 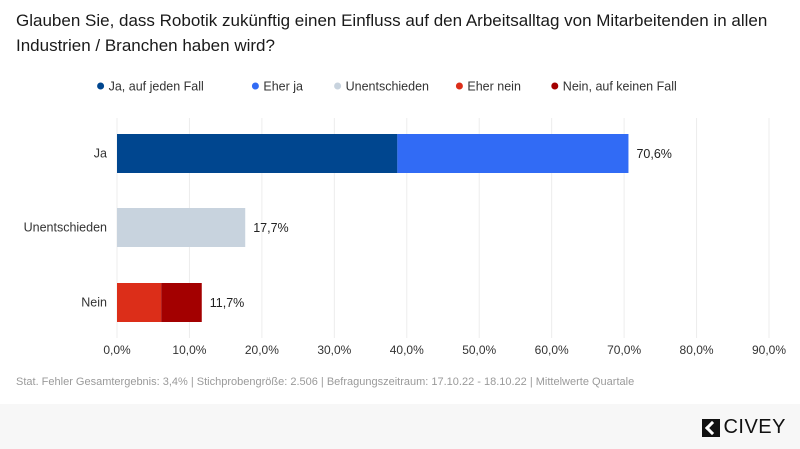 I want to click on x-tick-label: 70,0%, so click(x=624, y=350).